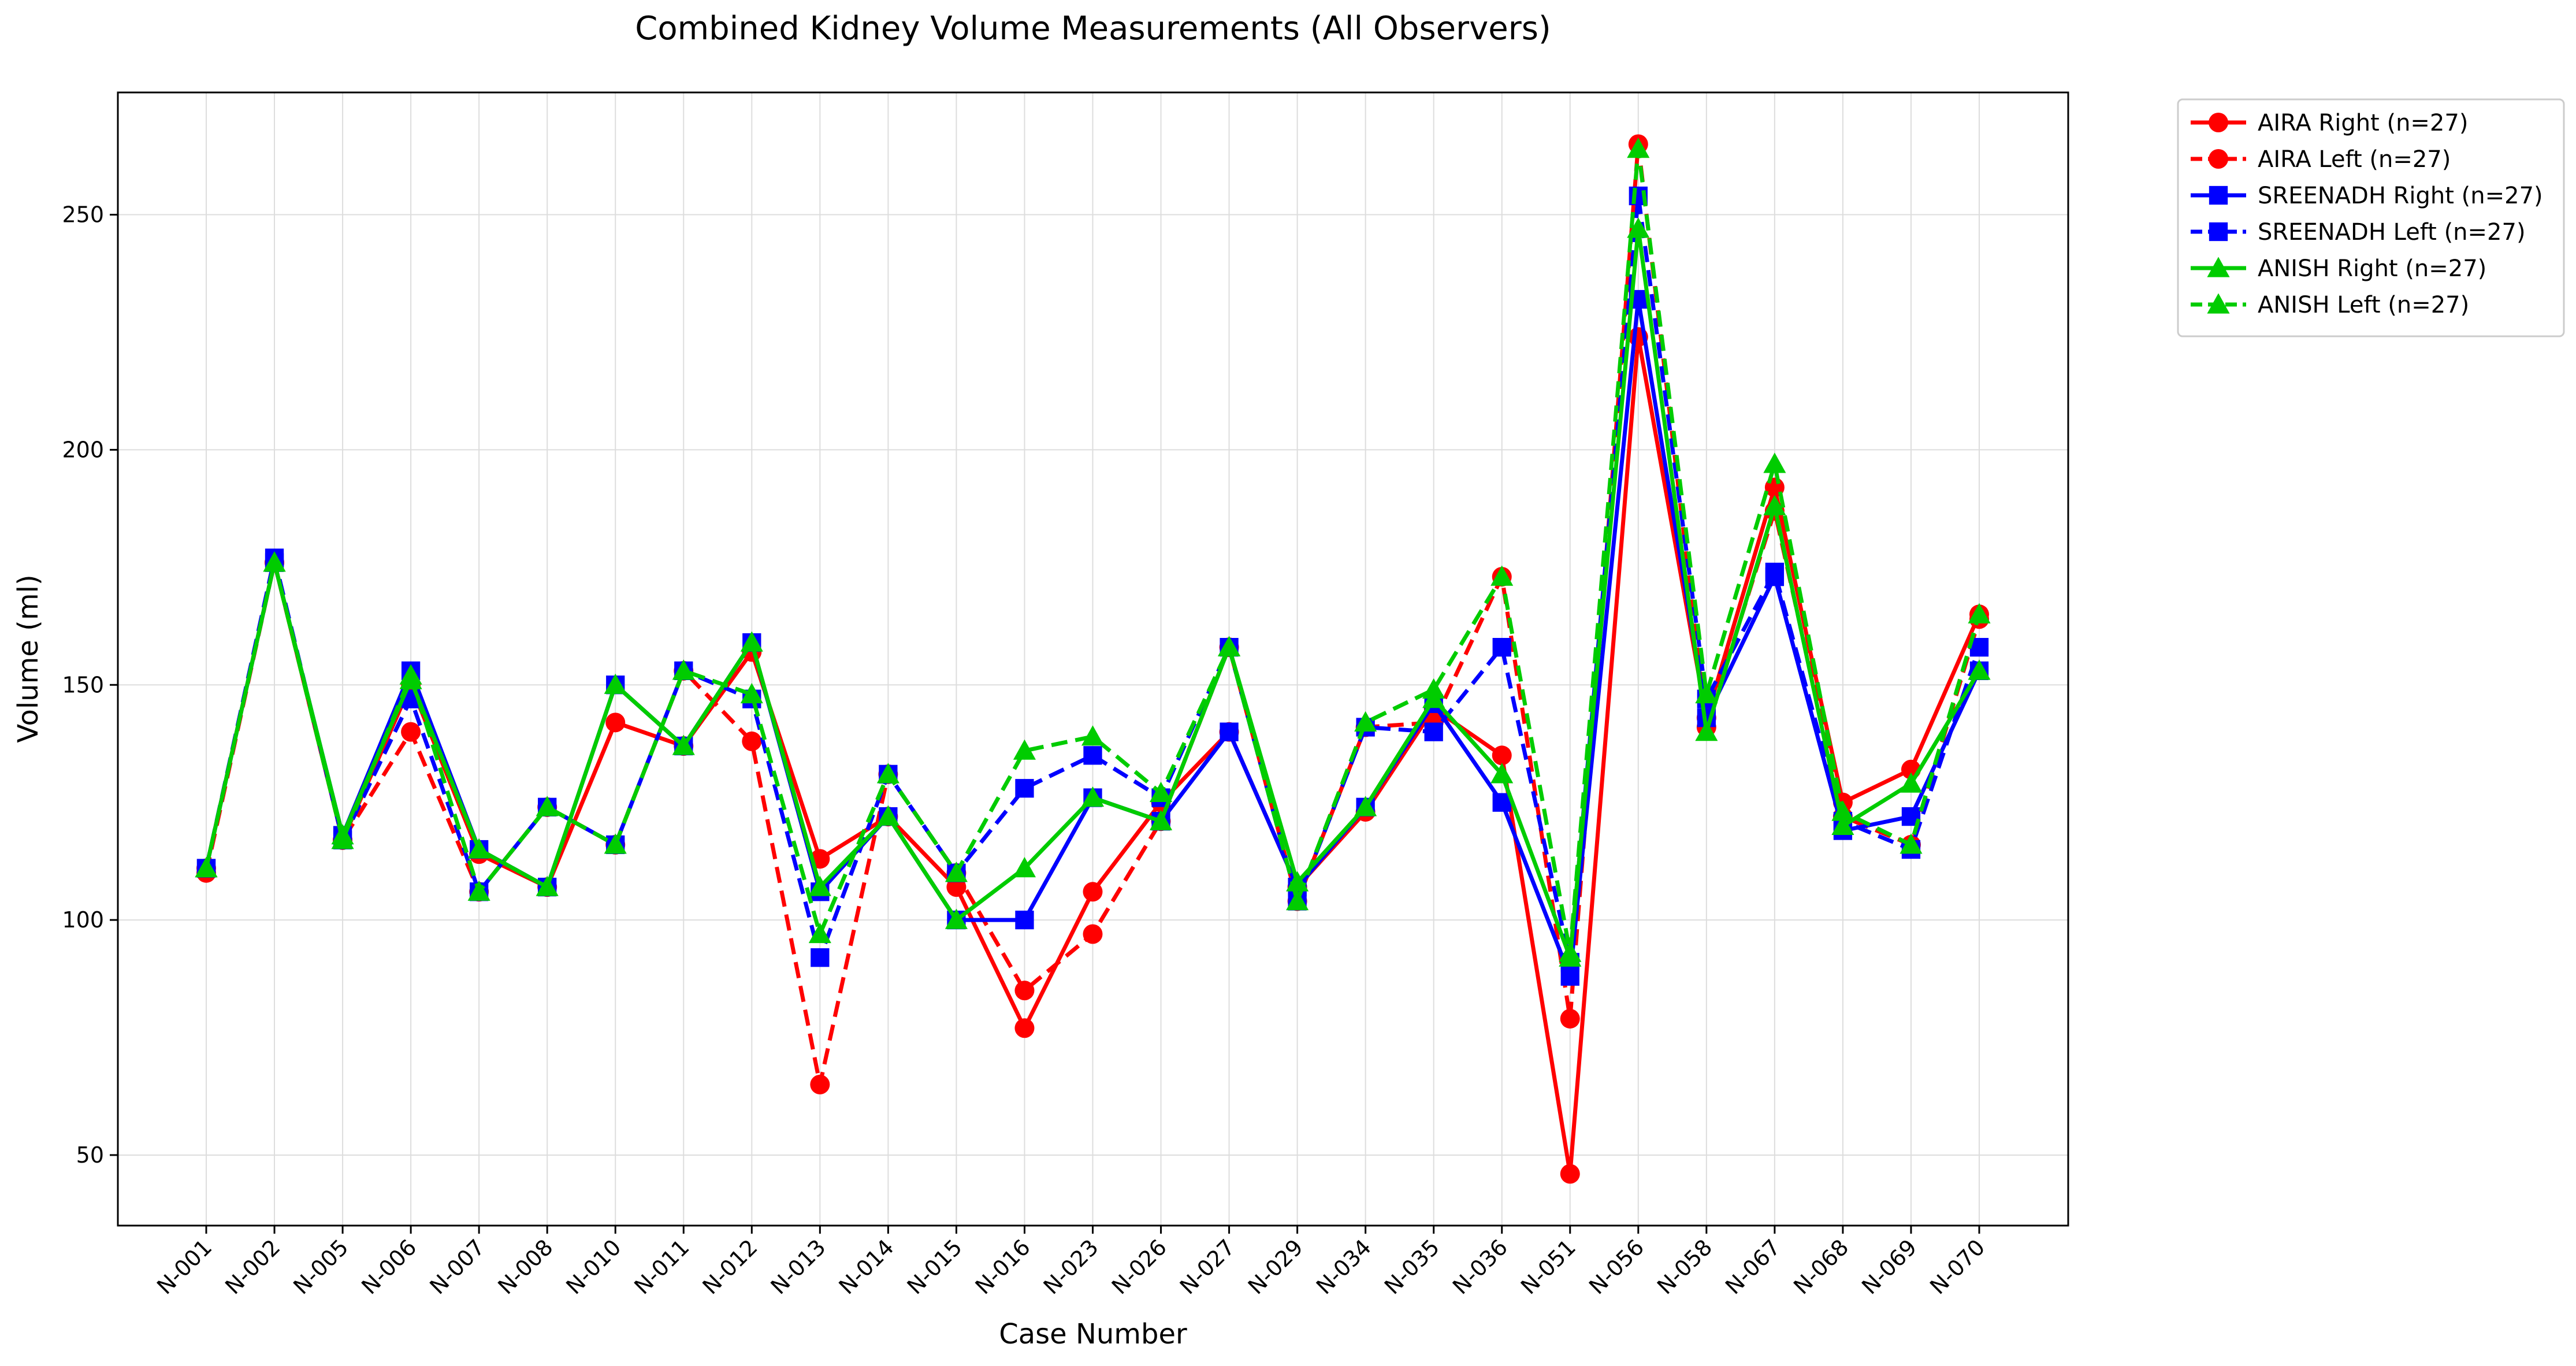 Image resolution: width=2576 pixels, height=1366 pixels. I want to click on legend-entry: AIRA Right (n=27), so click(2329, 123).